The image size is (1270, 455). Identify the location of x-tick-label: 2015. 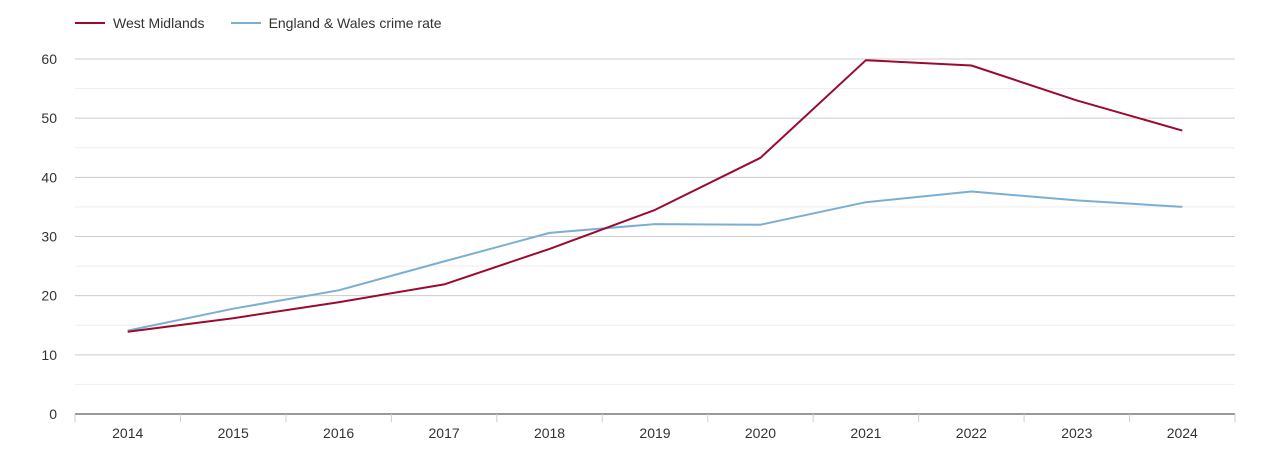
(233, 433).